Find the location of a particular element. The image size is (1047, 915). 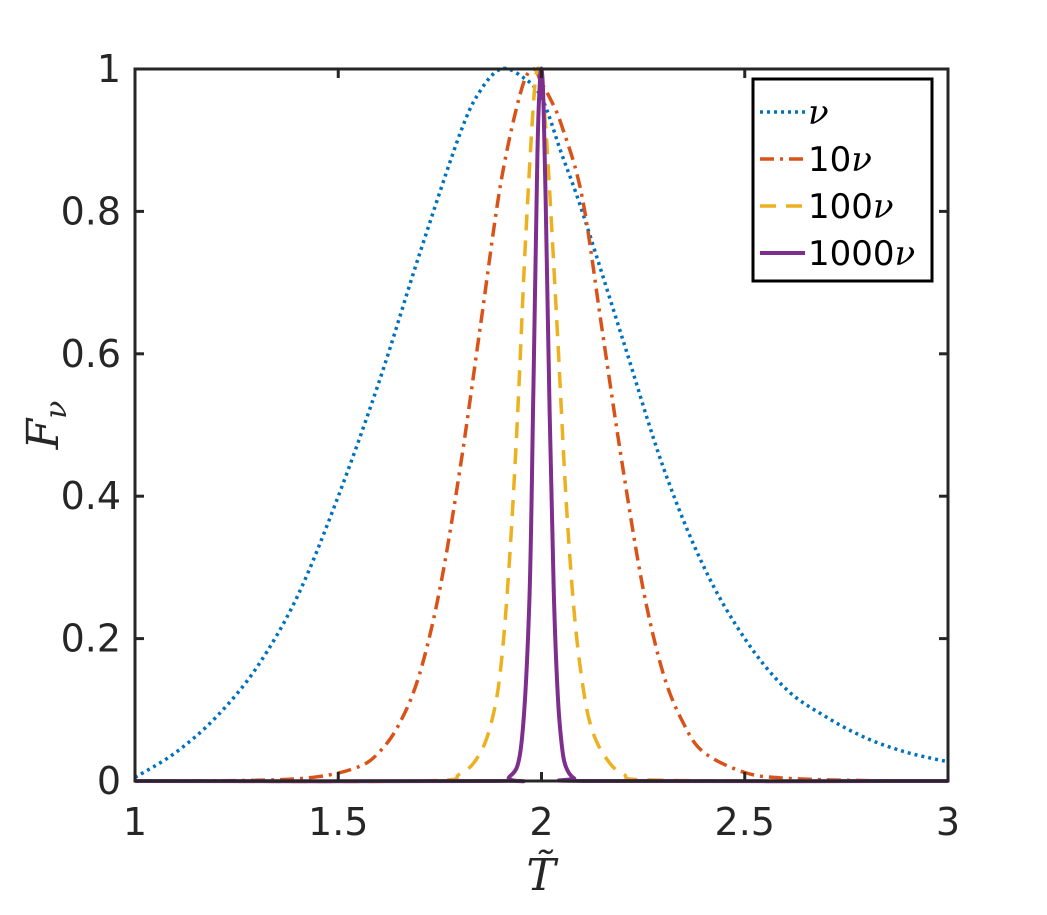

legend-entry: 100ν is located at coordinates (827, 207).